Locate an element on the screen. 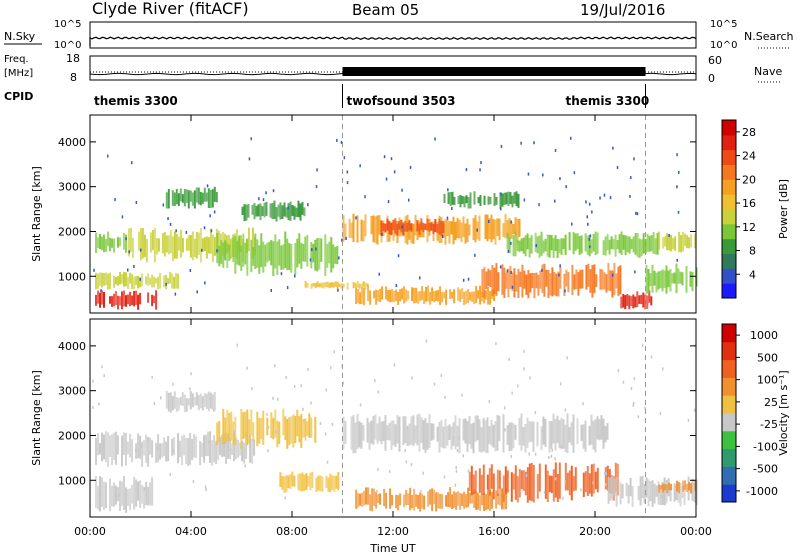 The image size is (800, 554). nave-block is located at coordinates (494, 71).